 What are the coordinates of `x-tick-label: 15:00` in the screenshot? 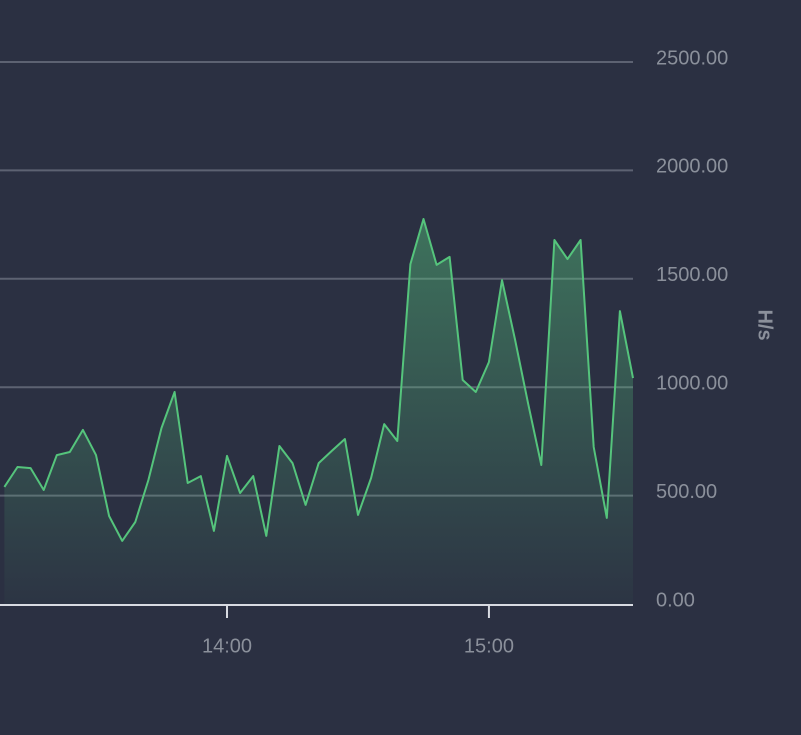 It's located at (489, 646).